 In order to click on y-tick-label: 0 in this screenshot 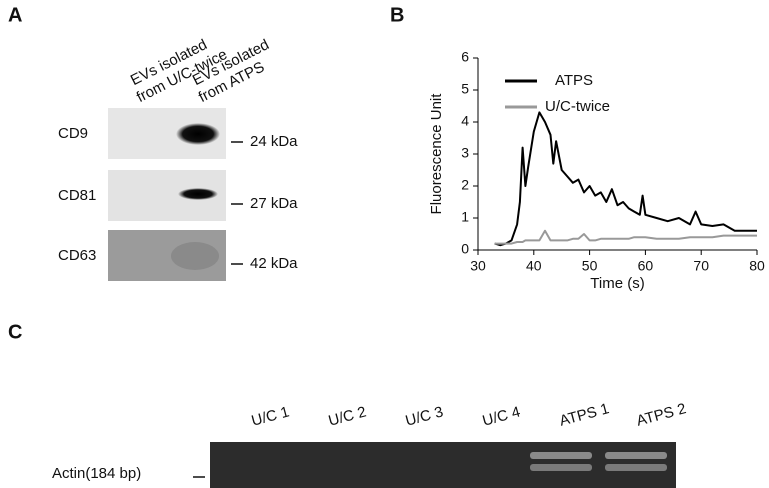, I will do `click(465, 249)`.